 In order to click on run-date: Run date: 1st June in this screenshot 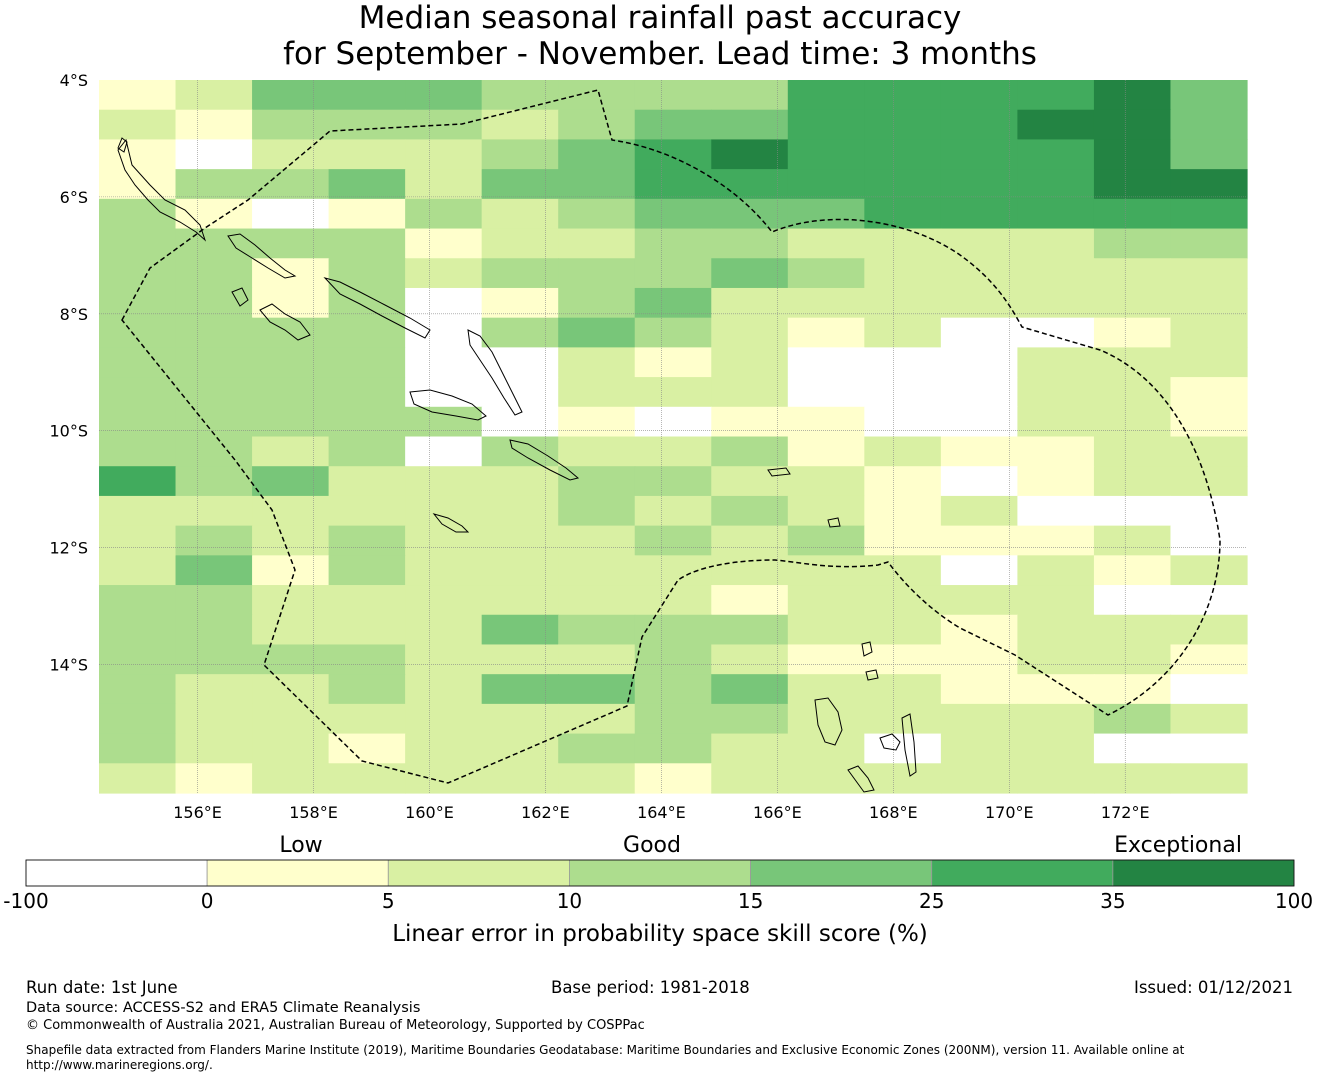, I will do `click(102, 987)`.